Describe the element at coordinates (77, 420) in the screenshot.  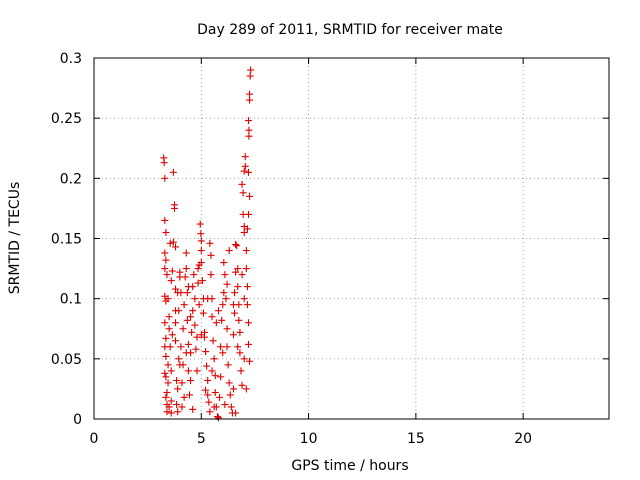
I see `y-tick-label: 0` at that location.